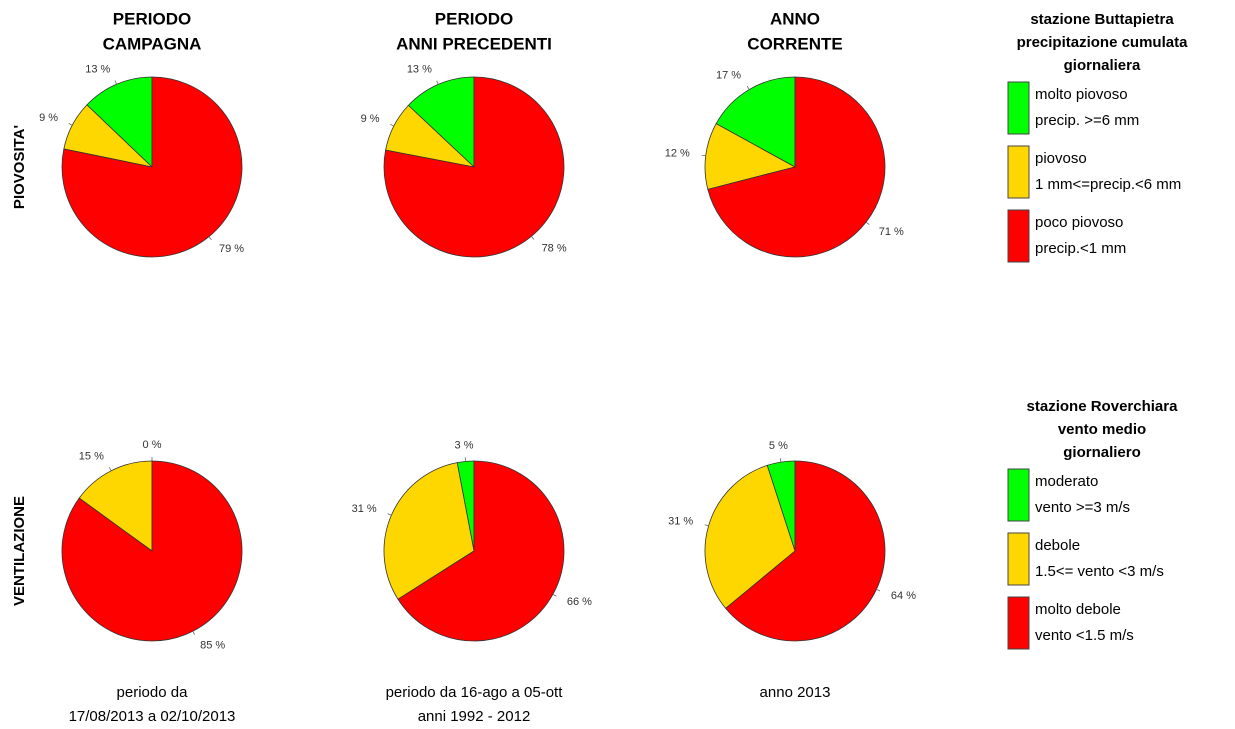 Image resolution: width=1235 pixels, height=729 pixels. I want to click on value-label: 12 %, so click(677, 154).